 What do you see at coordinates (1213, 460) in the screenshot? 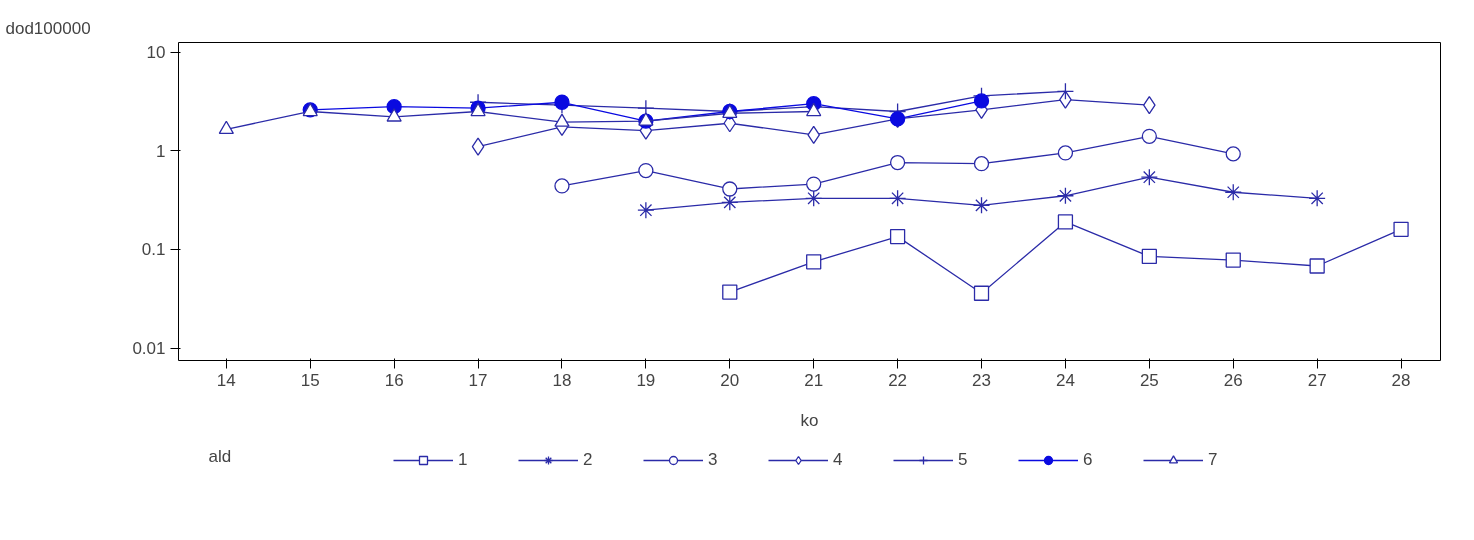
I see `legend-label: 7` at bounding box center [1213, 460].